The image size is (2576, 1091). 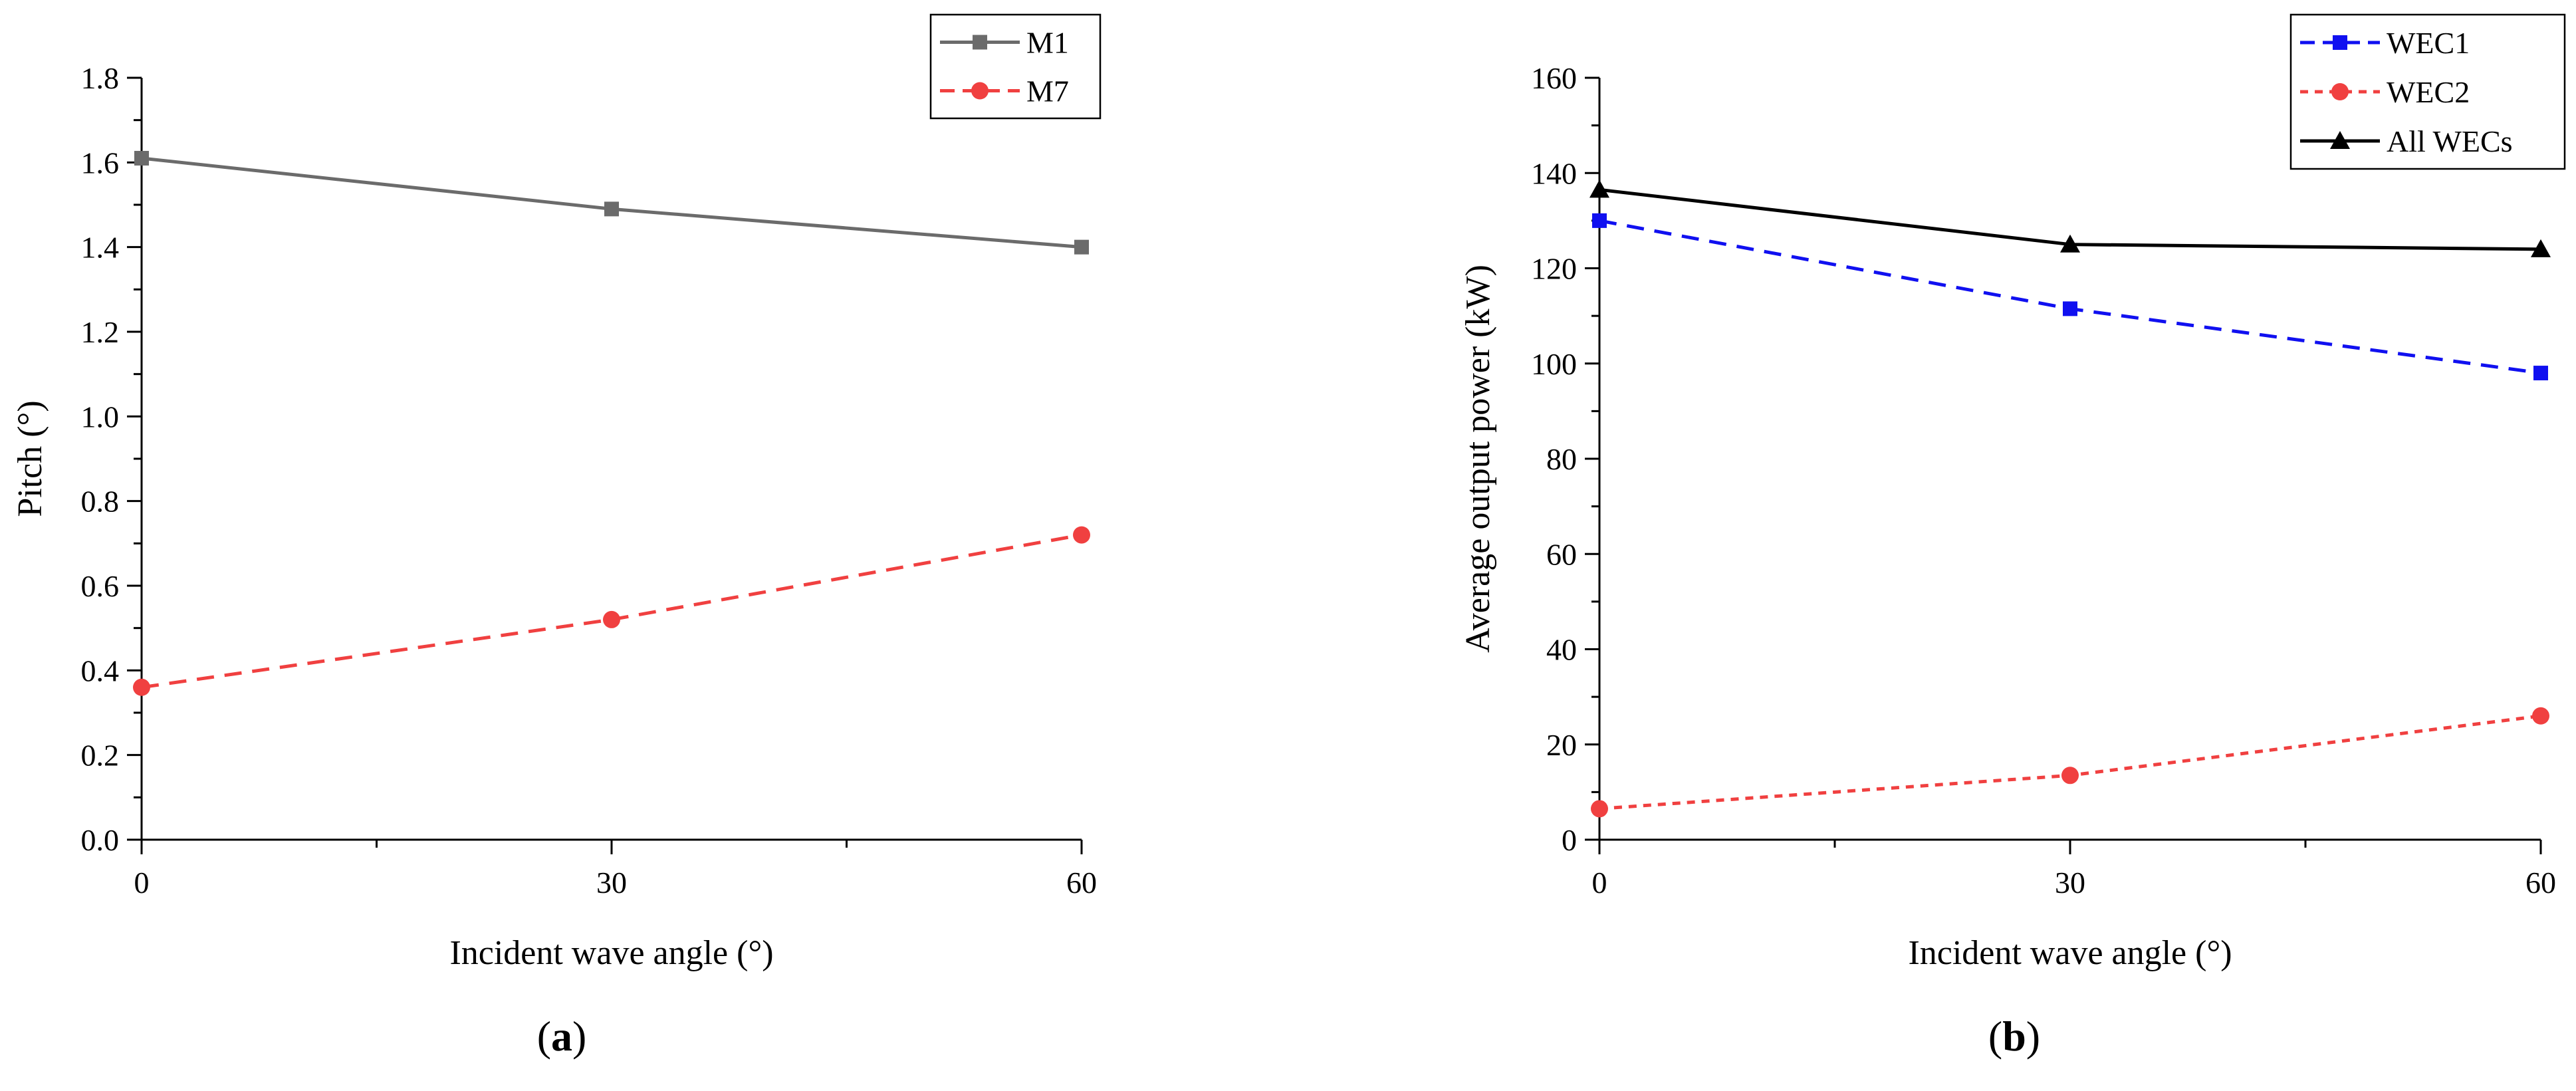 What do you see at coordinates (100, 78) in the screenshot?
I see `y-tick-label: 1.8` at bounding box center [100, 78].